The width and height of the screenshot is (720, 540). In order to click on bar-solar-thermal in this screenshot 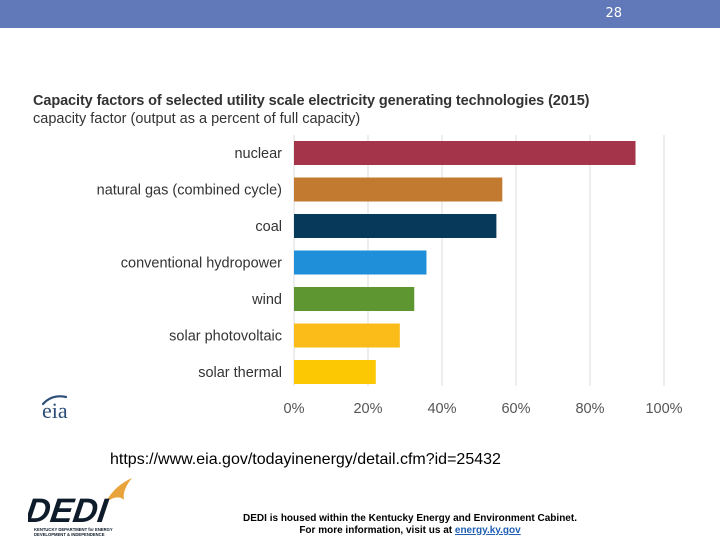, I will do `click(335, 372)`.